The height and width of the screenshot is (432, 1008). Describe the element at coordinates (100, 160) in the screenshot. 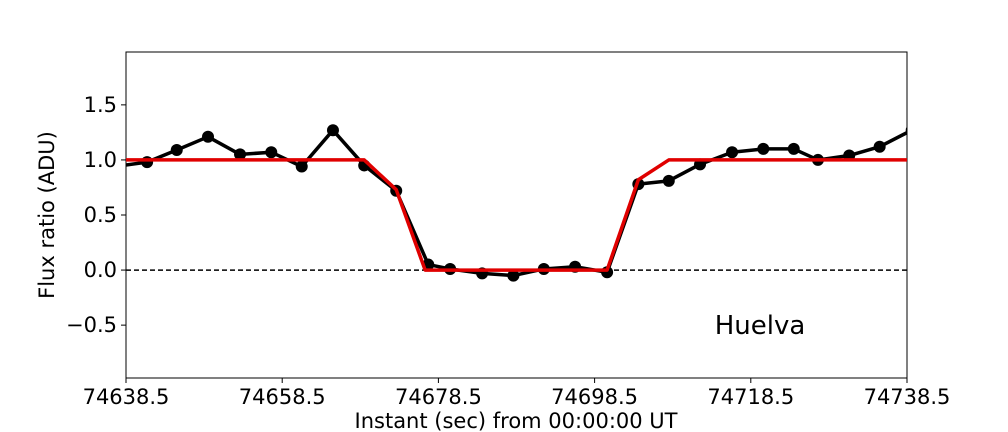

I see `y-tick-label: 1.0` at that location.